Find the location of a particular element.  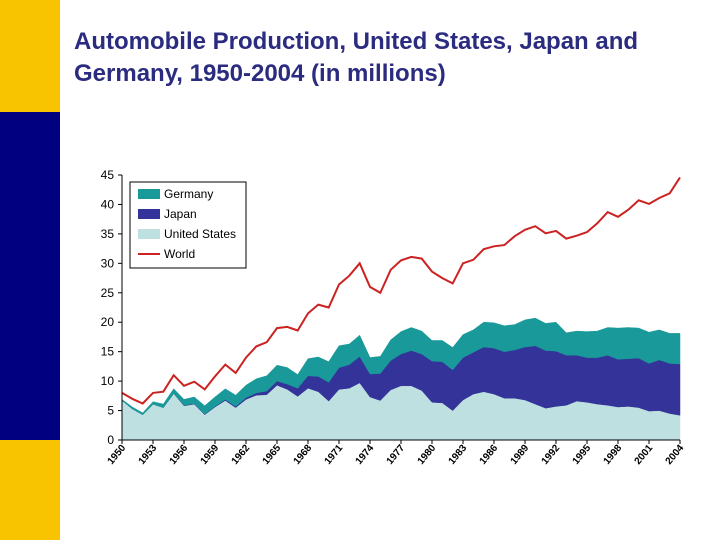

legend-swatch-germany is located at coordinates (149, 194).